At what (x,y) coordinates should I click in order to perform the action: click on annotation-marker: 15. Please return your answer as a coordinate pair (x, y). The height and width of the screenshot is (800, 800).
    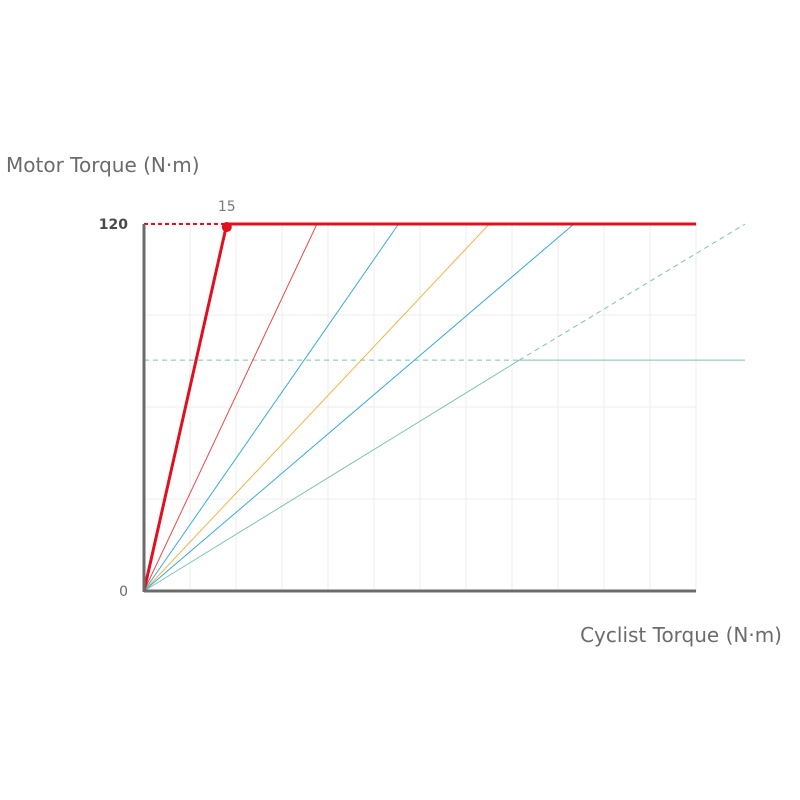
    Looking at the image, I should click on (227, 216).